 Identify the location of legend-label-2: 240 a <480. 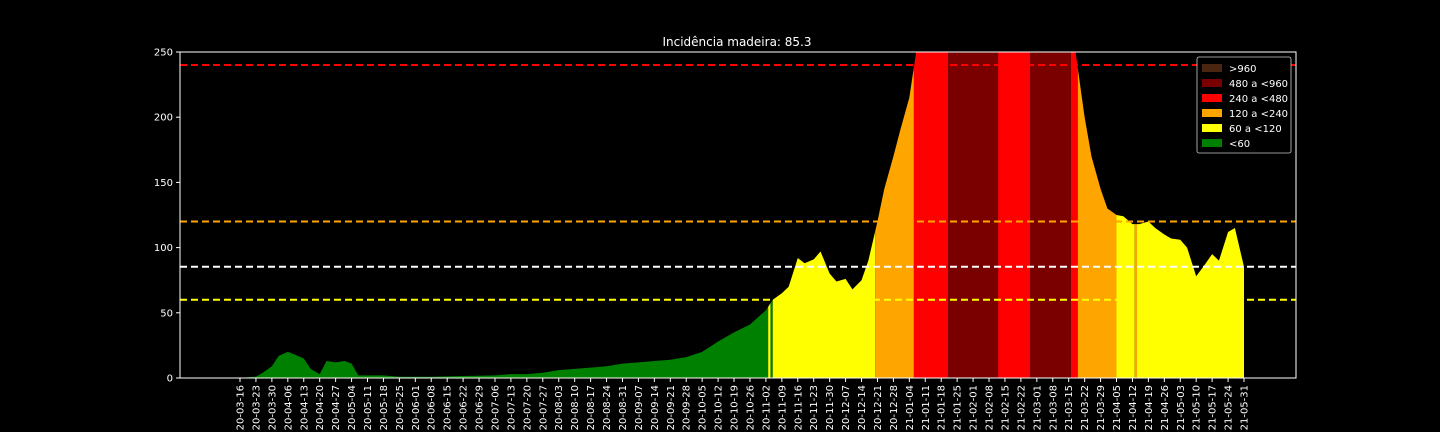
(1258, 99).